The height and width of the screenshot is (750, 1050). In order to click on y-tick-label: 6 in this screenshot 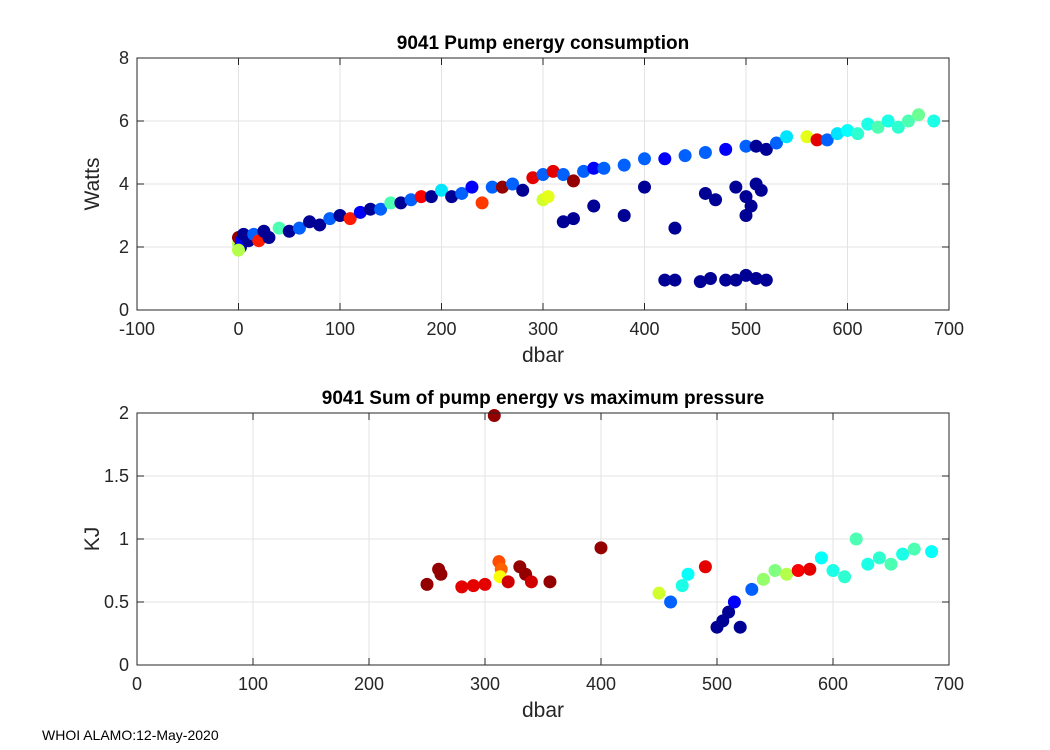, I will do `click(124, 121)`.